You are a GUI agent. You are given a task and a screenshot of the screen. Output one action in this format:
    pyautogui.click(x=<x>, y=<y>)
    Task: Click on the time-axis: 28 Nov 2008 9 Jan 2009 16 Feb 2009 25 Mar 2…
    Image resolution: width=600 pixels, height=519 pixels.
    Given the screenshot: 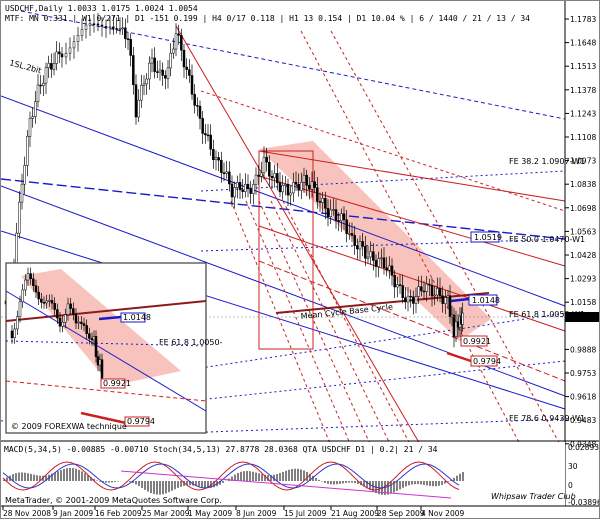 What is the action you would take?
    pyautogui.click(x=233, y=512)
    